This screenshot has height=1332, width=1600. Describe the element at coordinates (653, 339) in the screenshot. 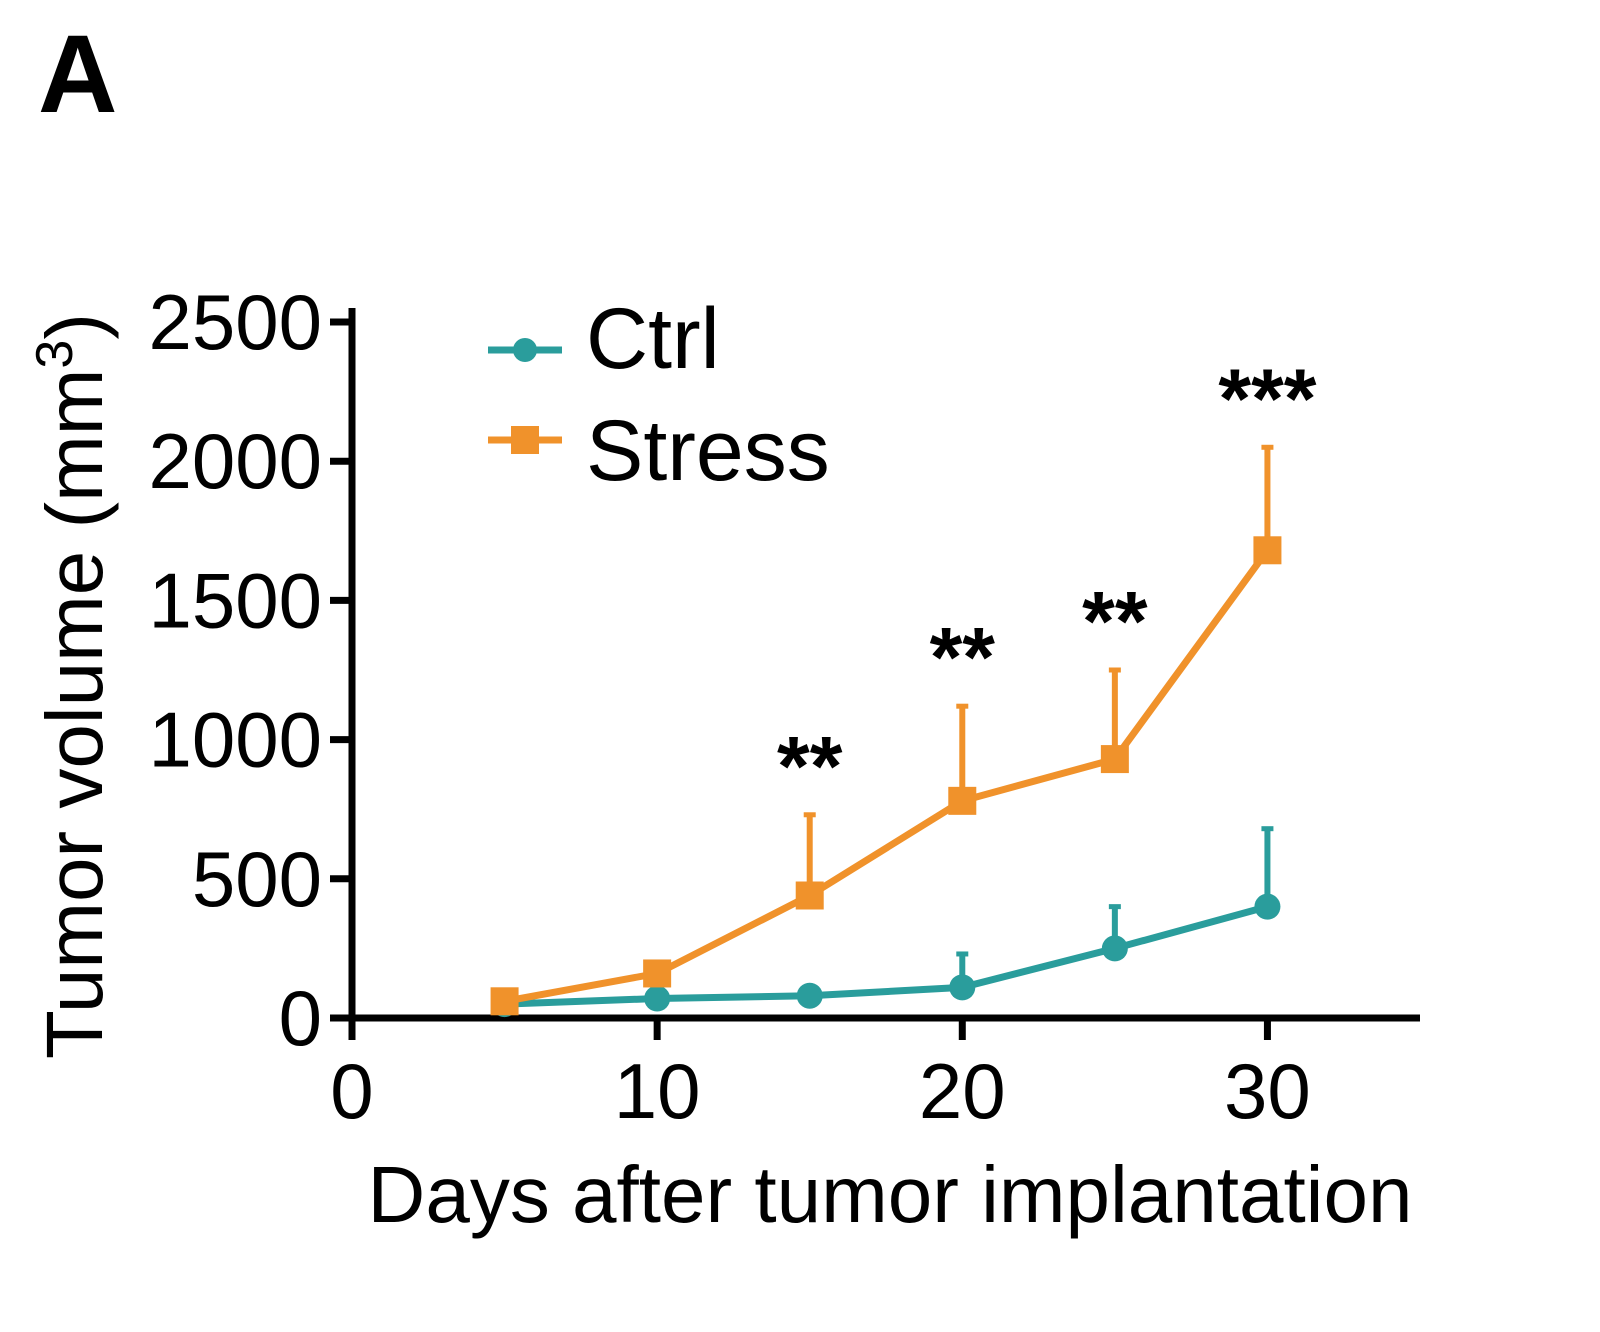

I see `legend-ctrl-label: Ctrl` at that location.